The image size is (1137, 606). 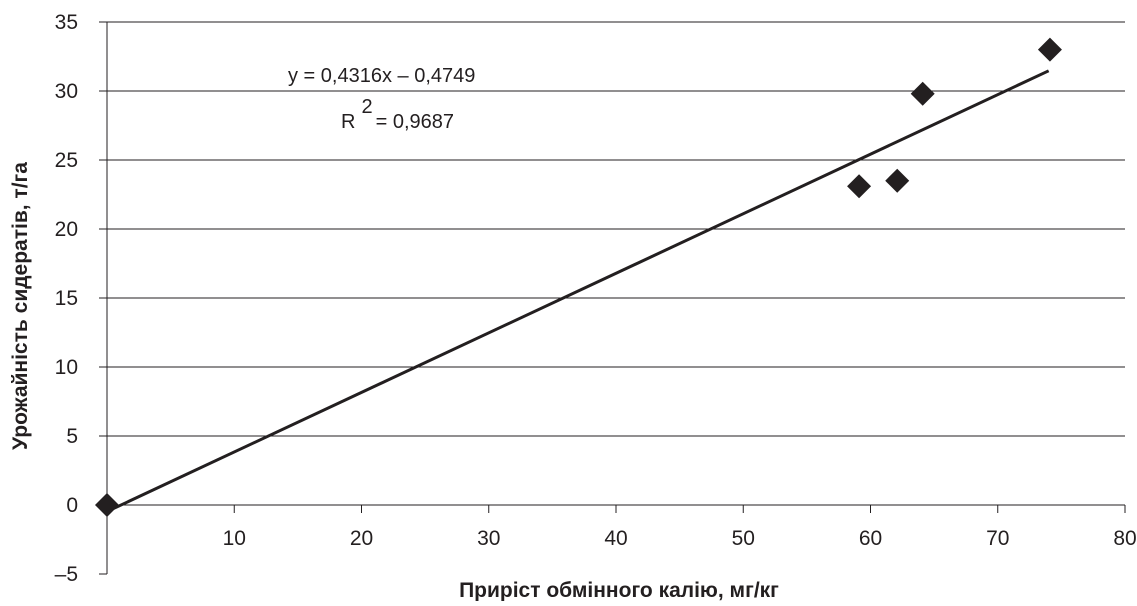 I want to click on x-tick-label-2: 30, so click(x=488, y=538).